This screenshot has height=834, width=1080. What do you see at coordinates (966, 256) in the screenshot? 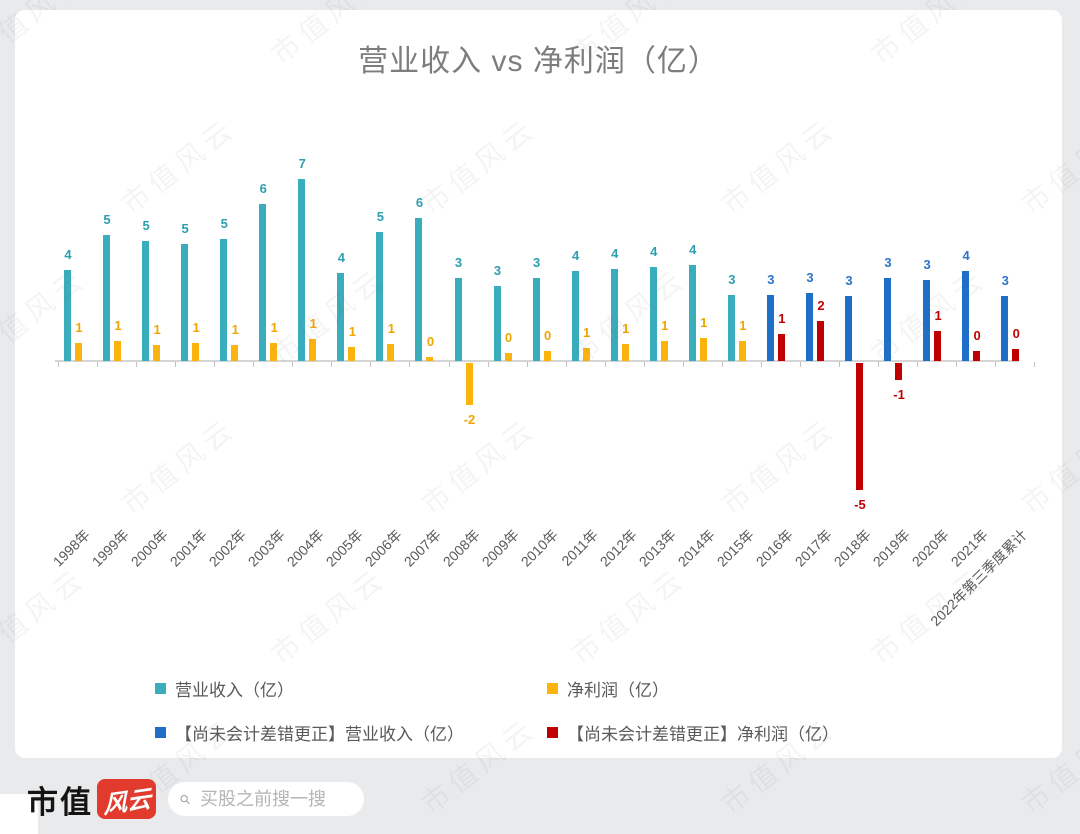
I see `data-label-revenue-2021年: 4` at bounding box center [966, 256].